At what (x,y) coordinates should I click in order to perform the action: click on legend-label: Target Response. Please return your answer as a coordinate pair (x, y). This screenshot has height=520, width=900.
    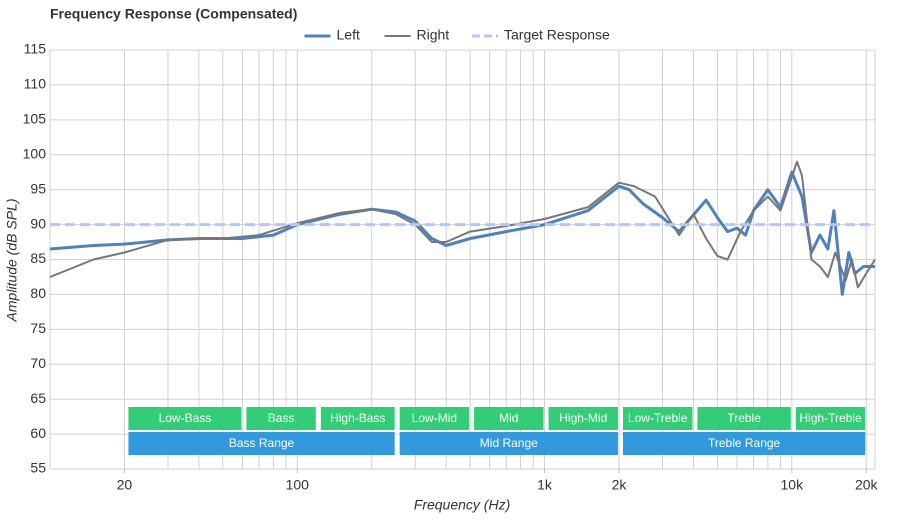
    Looking at the image, I should click on (557, 35).